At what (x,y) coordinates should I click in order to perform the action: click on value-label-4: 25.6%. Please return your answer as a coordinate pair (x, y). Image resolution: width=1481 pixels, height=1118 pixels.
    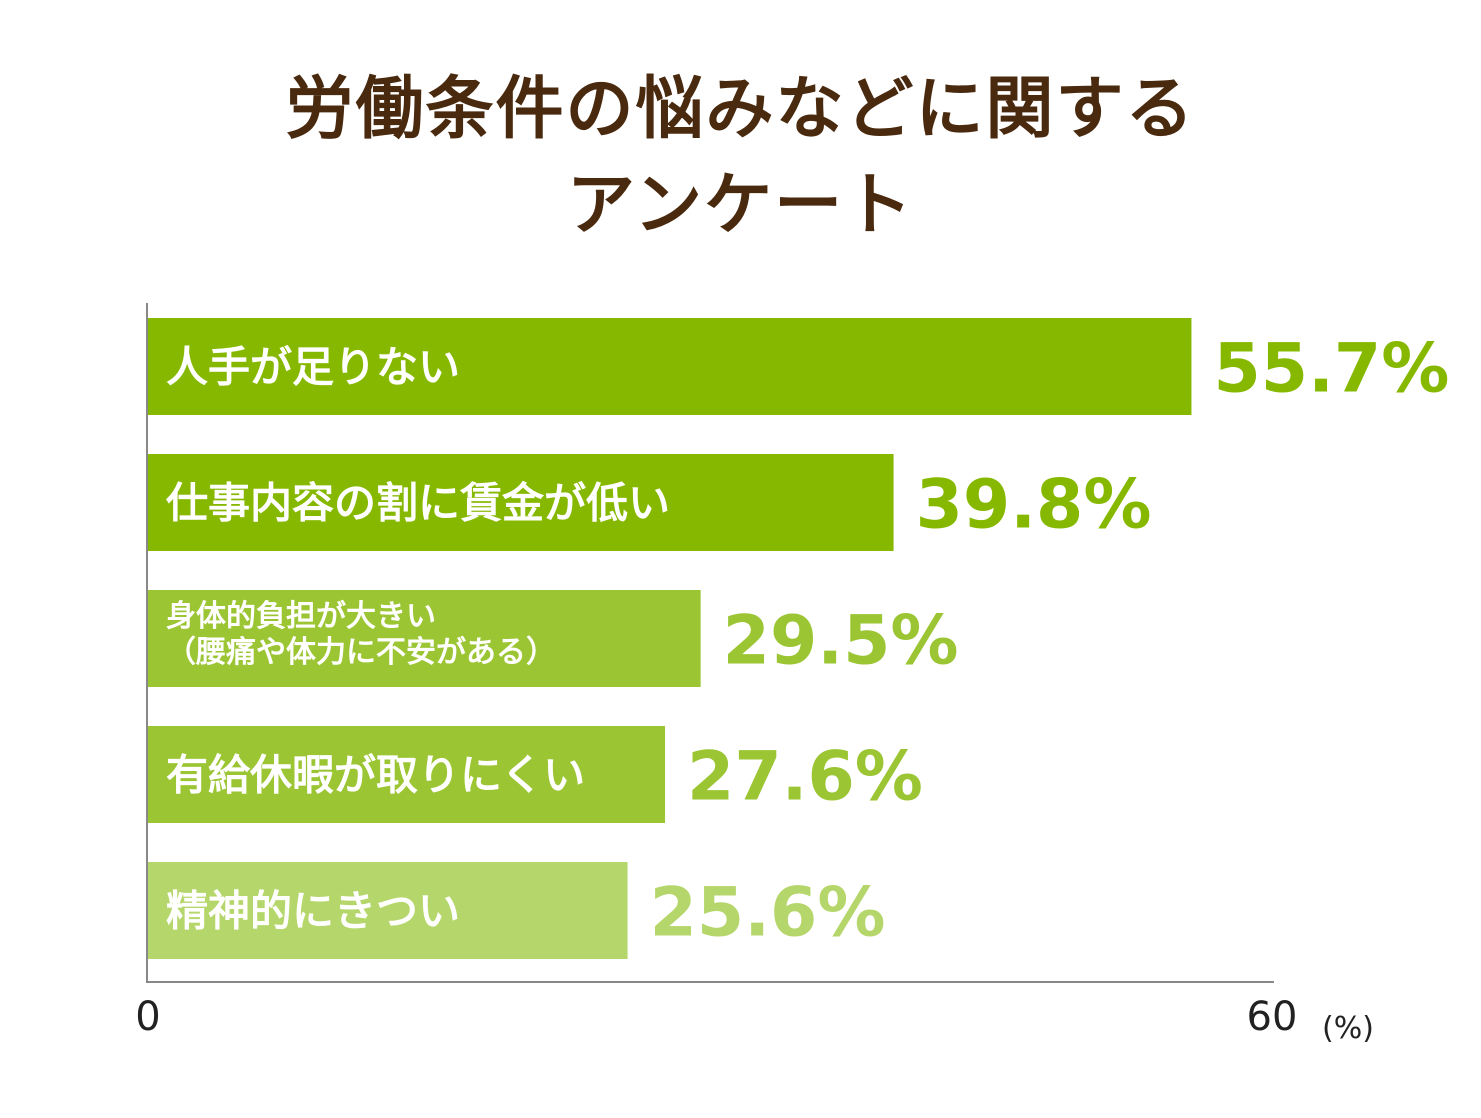
    Looking at the image, I should click on (768, 913).